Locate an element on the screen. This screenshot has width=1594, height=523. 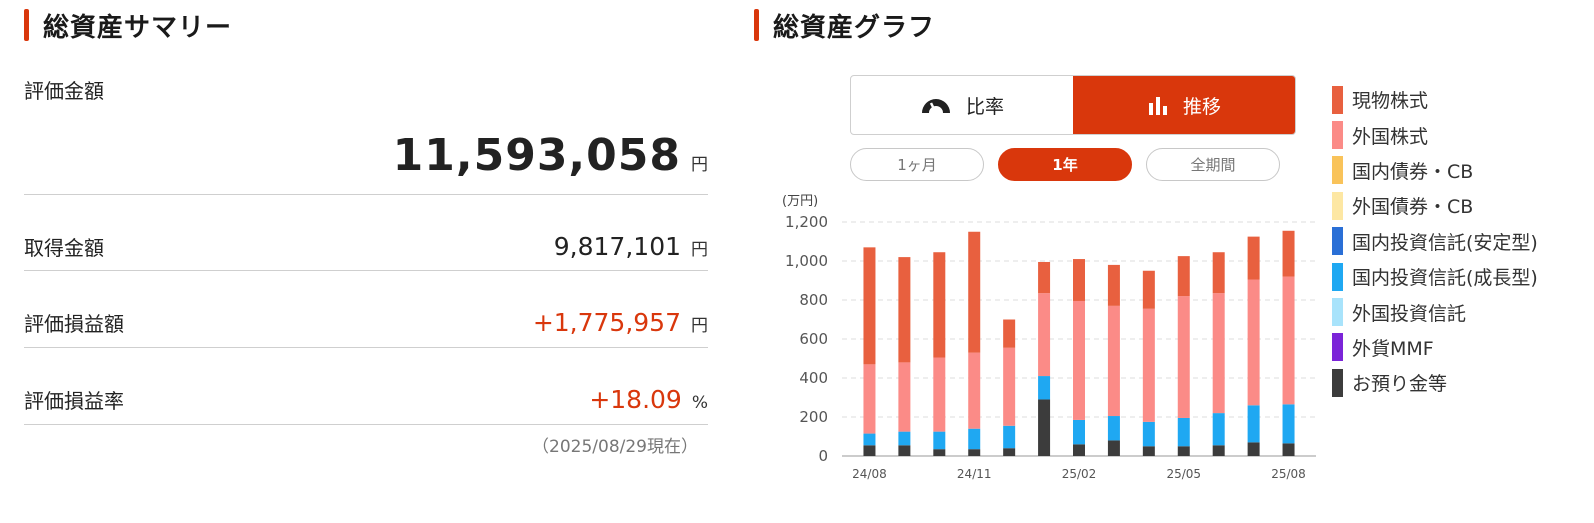
x-tick-label: 24/08 is located at coordinates (869, 474).